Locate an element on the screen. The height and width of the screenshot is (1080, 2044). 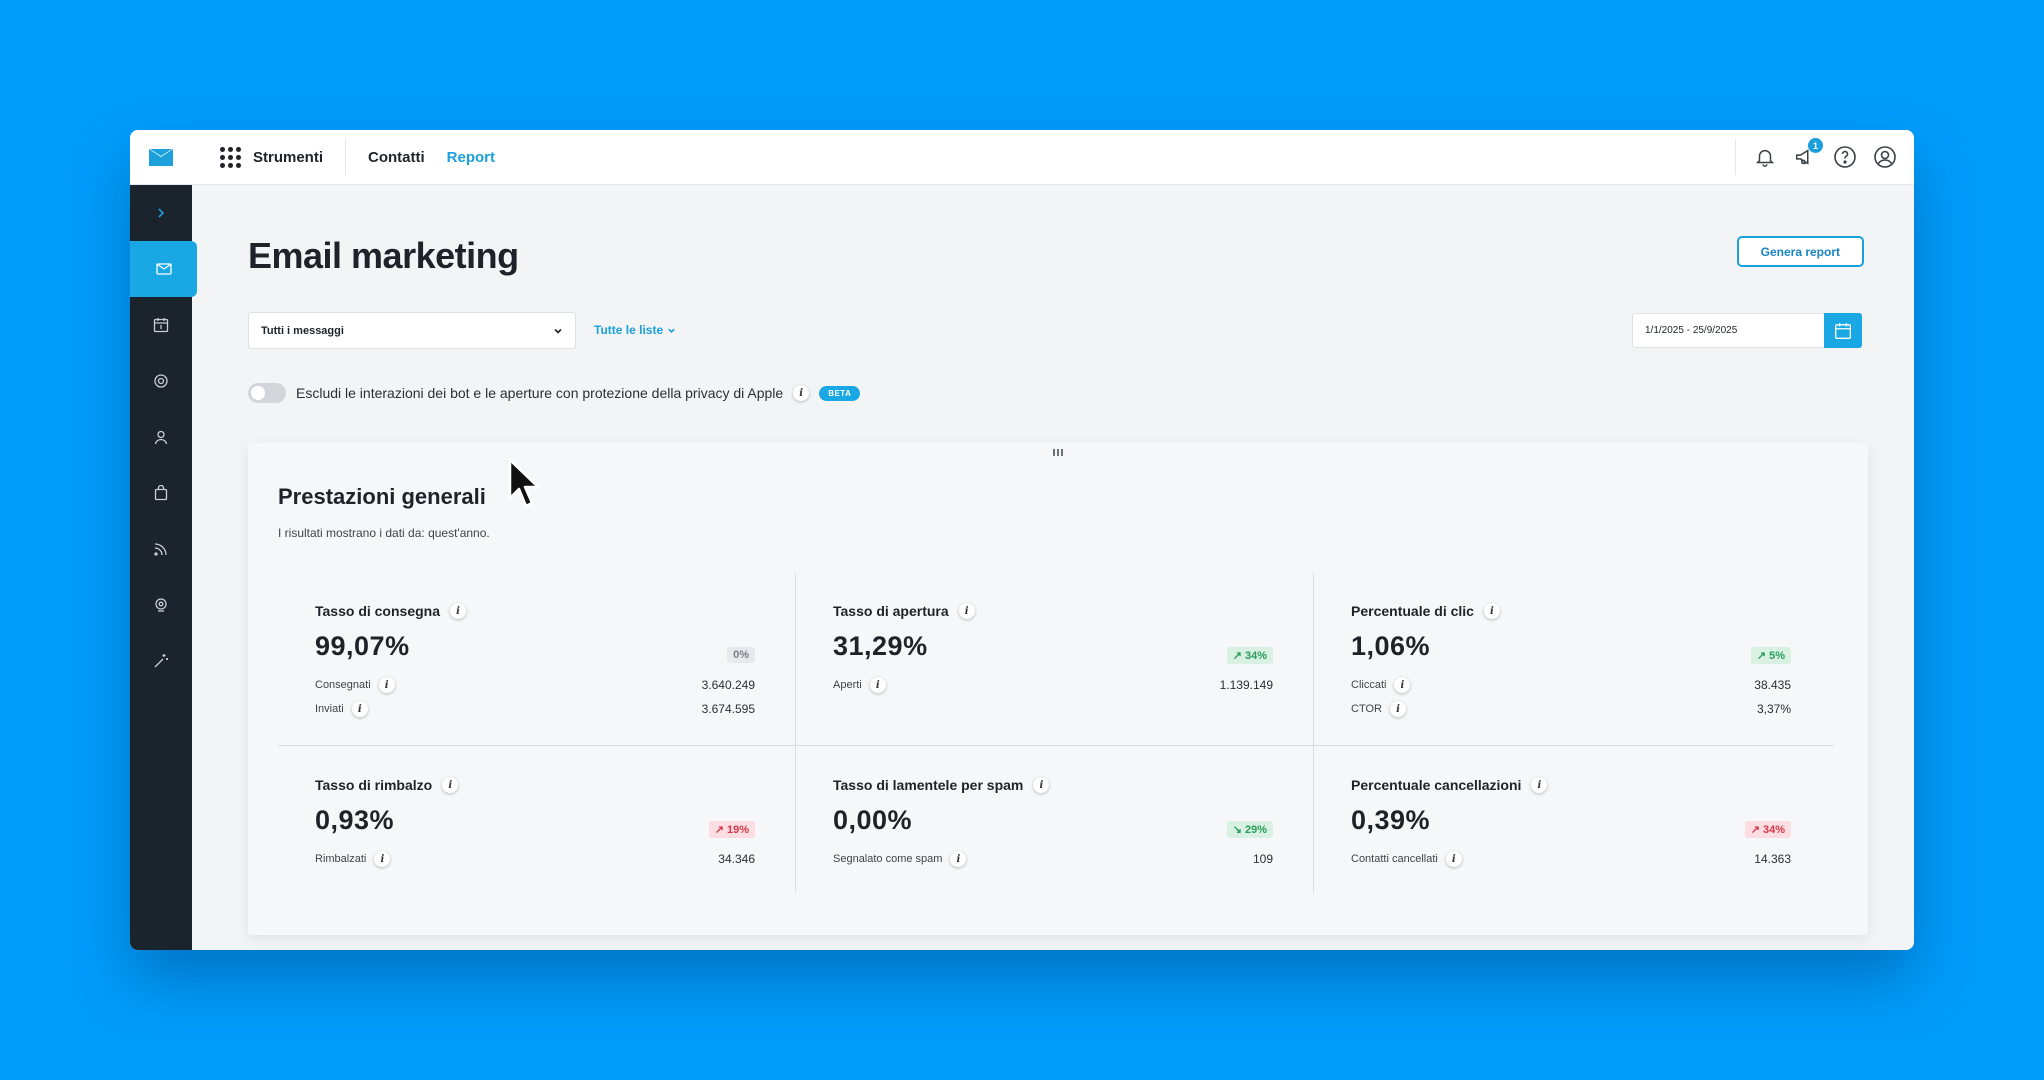
sidebar-item-automation is located at coordinates (161, 381).